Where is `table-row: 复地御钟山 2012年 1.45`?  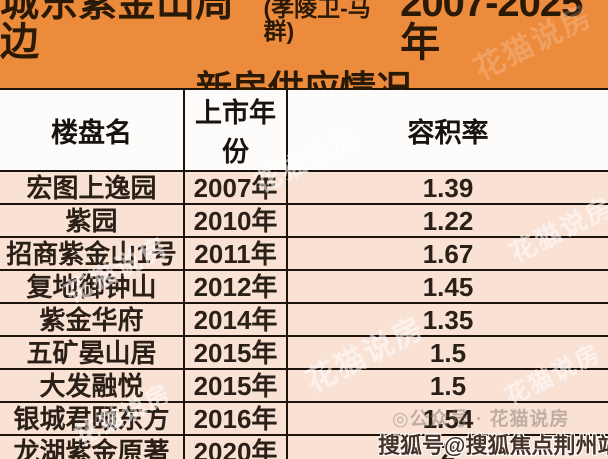 table-row: 复地御钟山 2012年 1.45 is located at coordinates (304, 287).